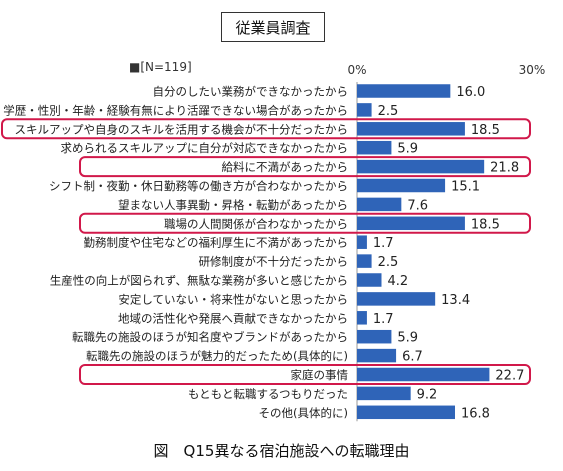  I want to click on category-label: 家庭の事情, so click(320, 375).